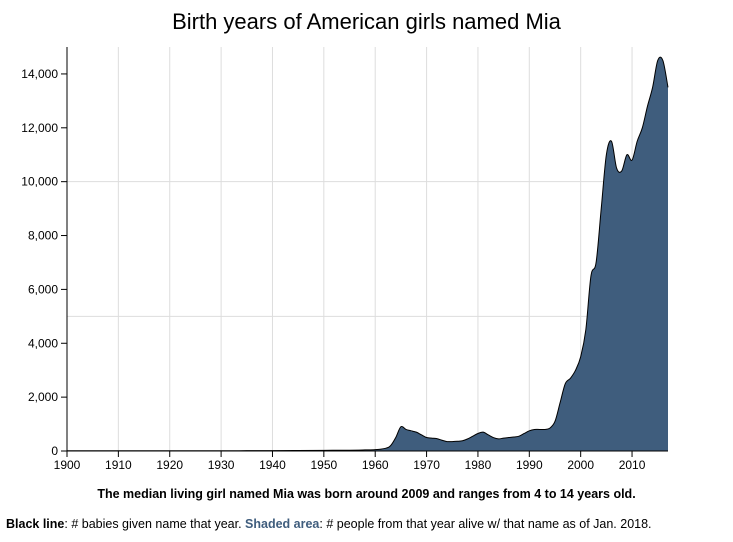  I want to click on legend-line-text: : # babies given name that year., so click(155, 524).